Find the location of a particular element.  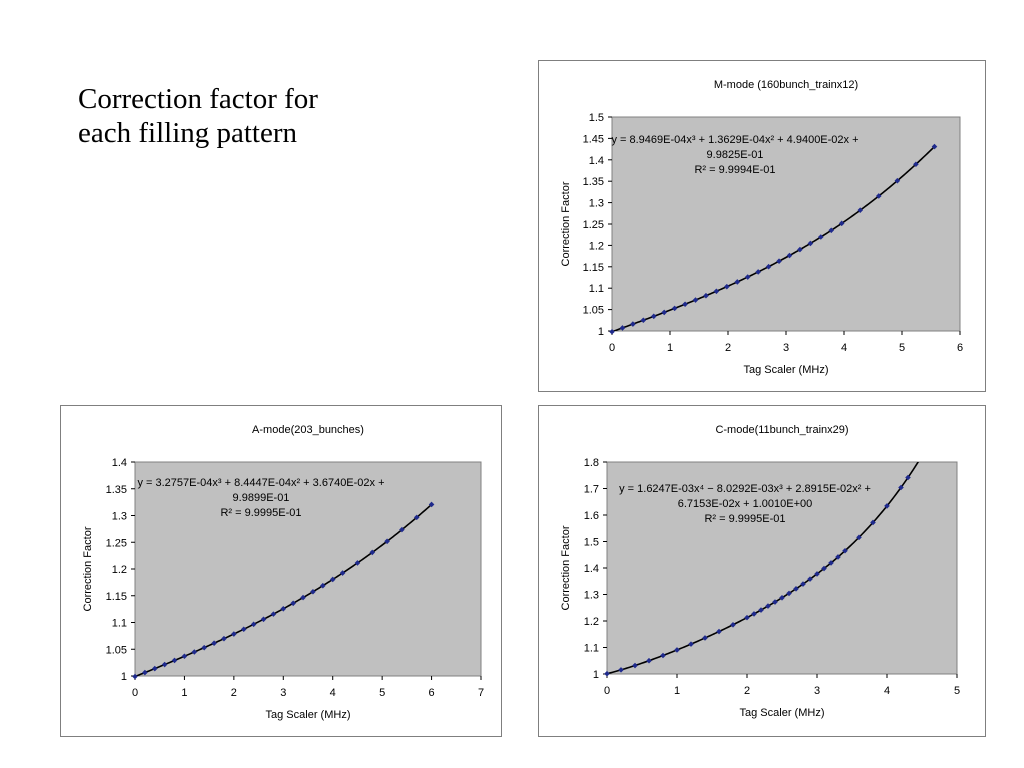

r-squared-label: R² = 9.9994E-01 is located at coordinates (734, 170).